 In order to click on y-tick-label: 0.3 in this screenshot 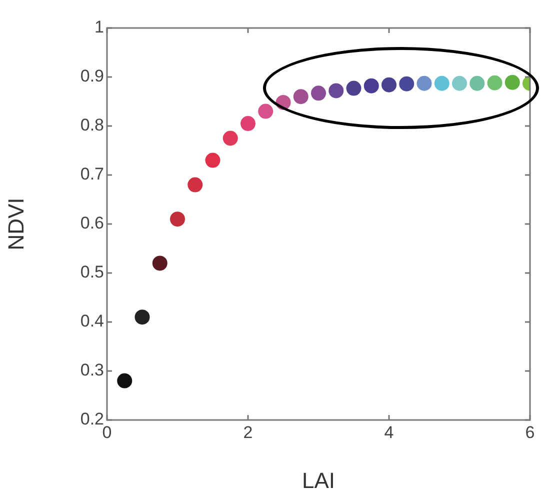, I will do `click(92, 370)`.